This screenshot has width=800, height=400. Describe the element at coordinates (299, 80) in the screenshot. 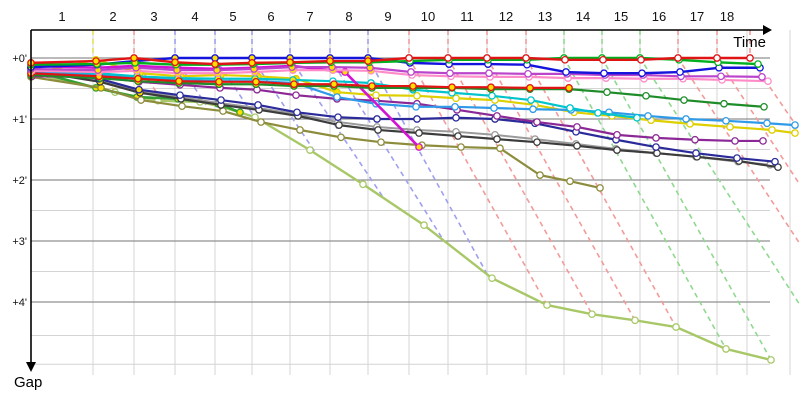

I see `rider-red2-line` at that location.